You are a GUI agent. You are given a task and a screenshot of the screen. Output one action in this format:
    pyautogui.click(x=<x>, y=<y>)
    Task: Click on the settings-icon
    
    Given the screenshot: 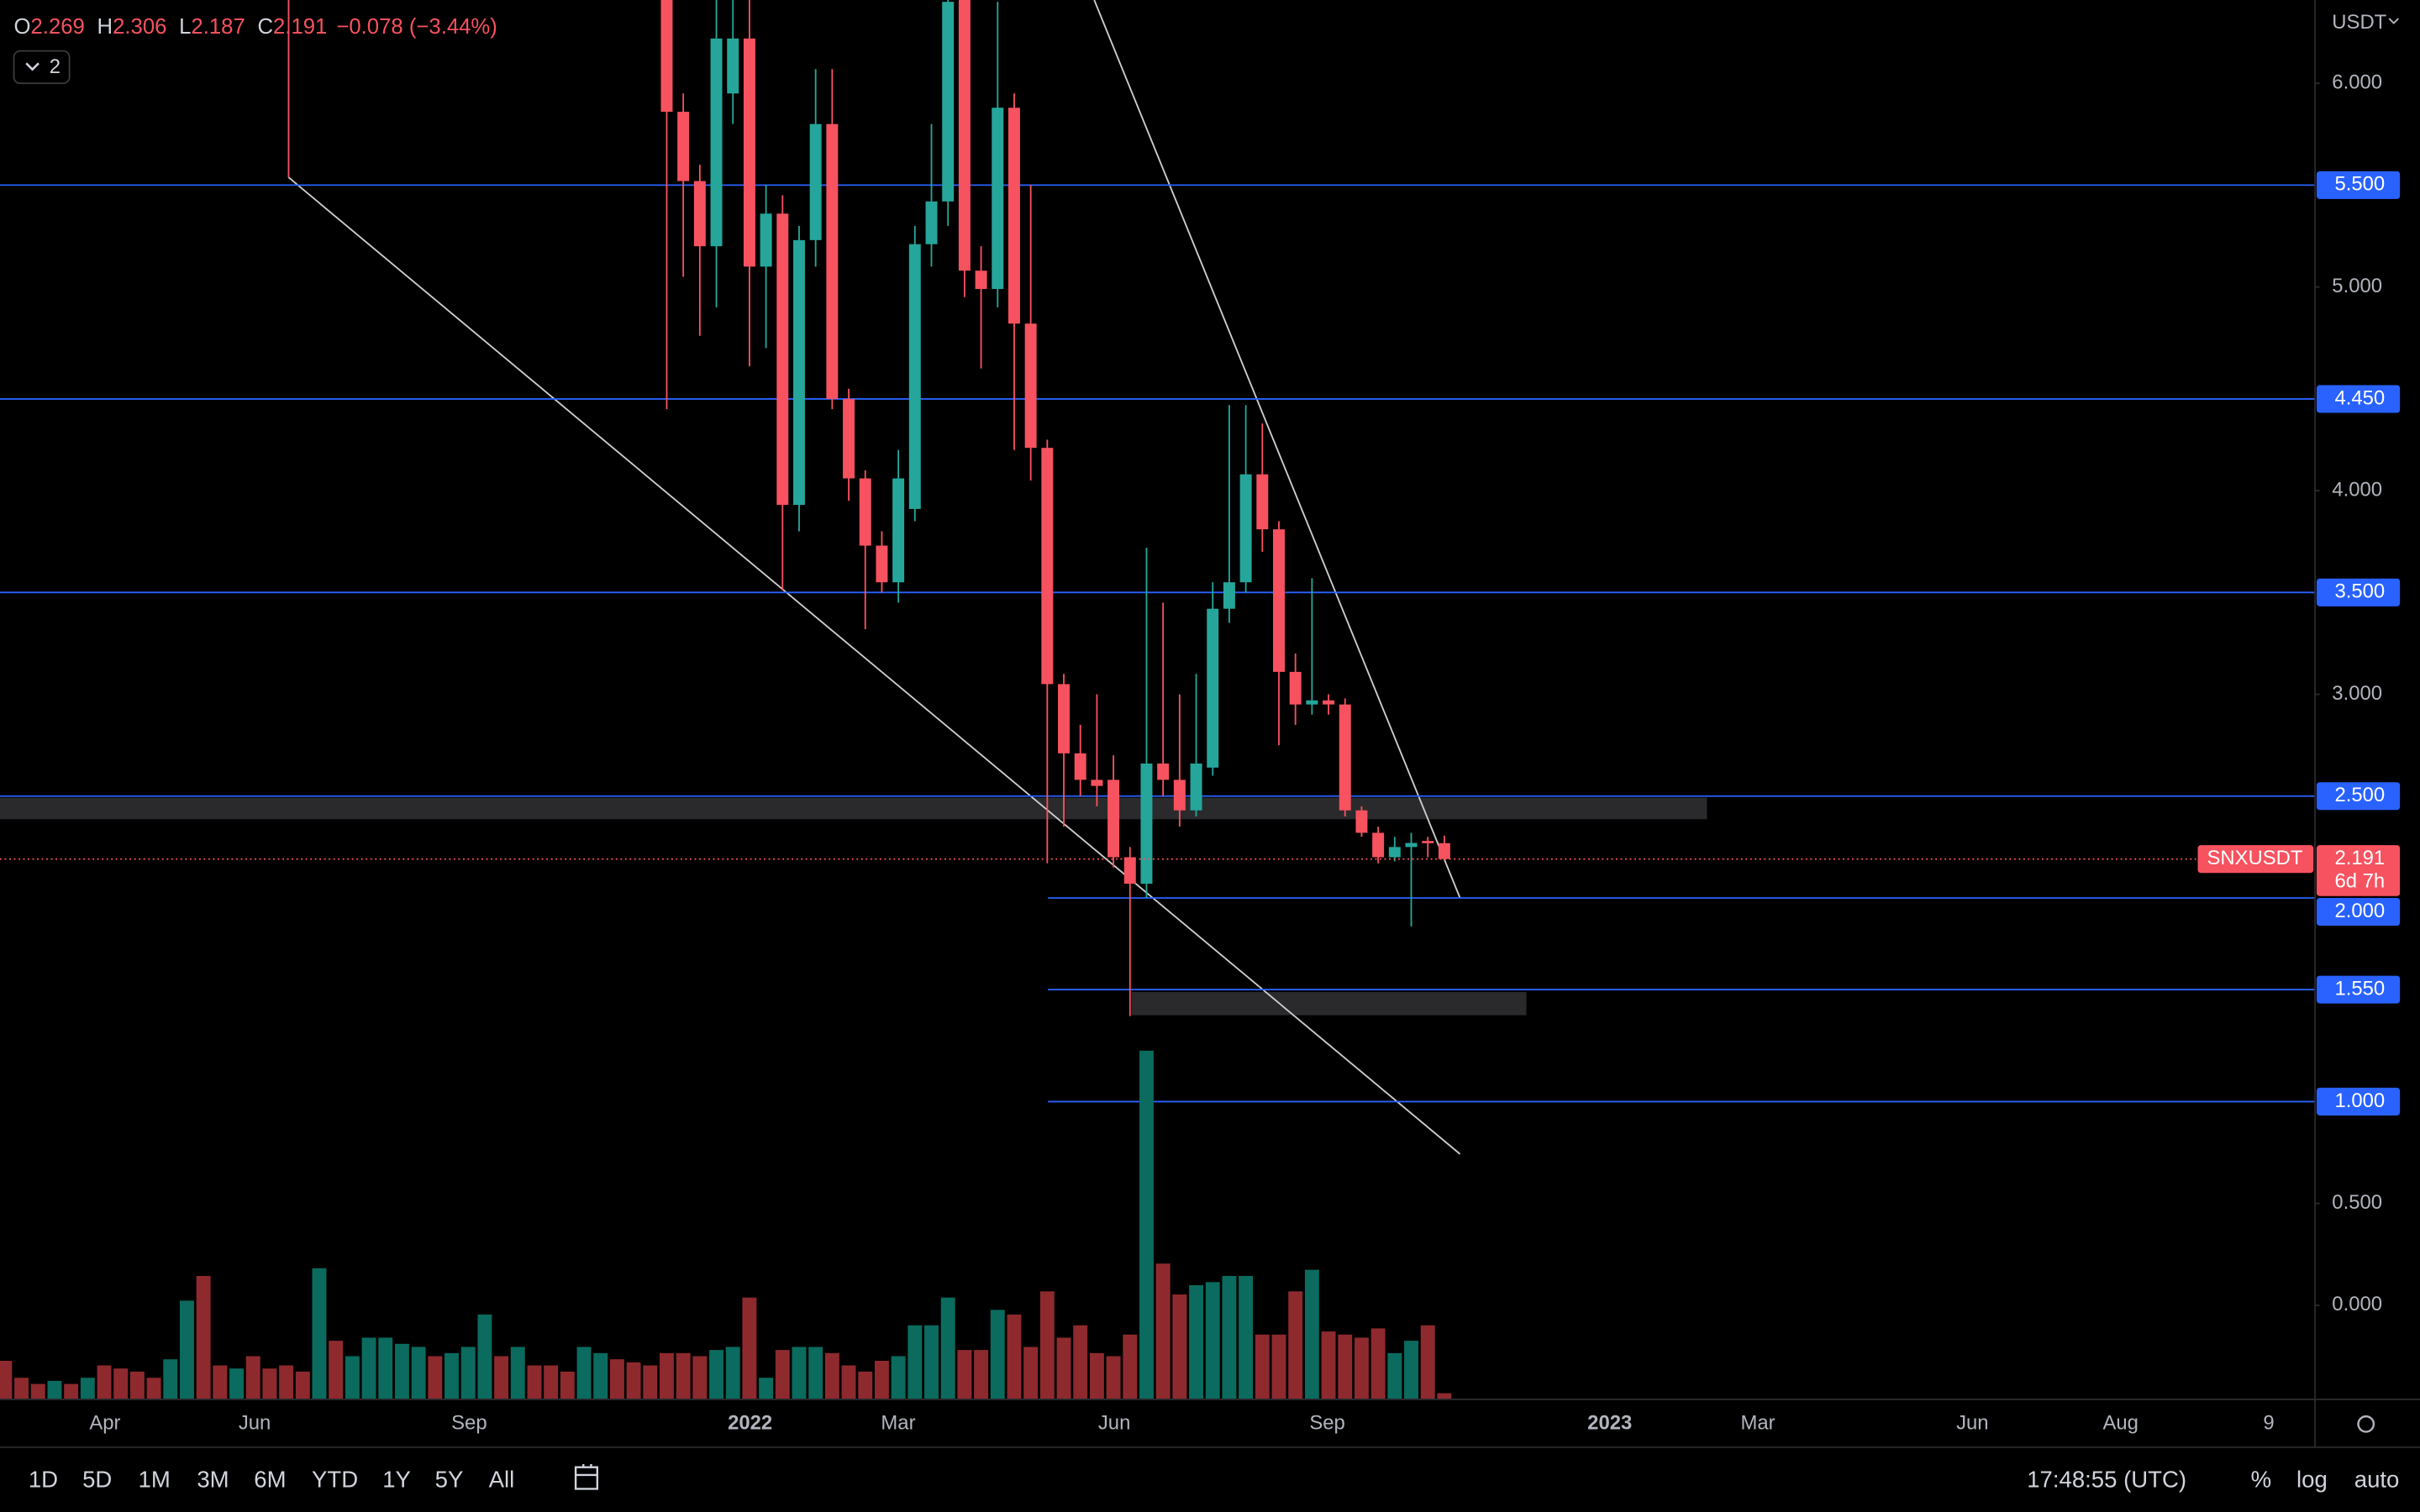 What is the action you would take?
    pyautogui.click(x=2366, y=1424)
    